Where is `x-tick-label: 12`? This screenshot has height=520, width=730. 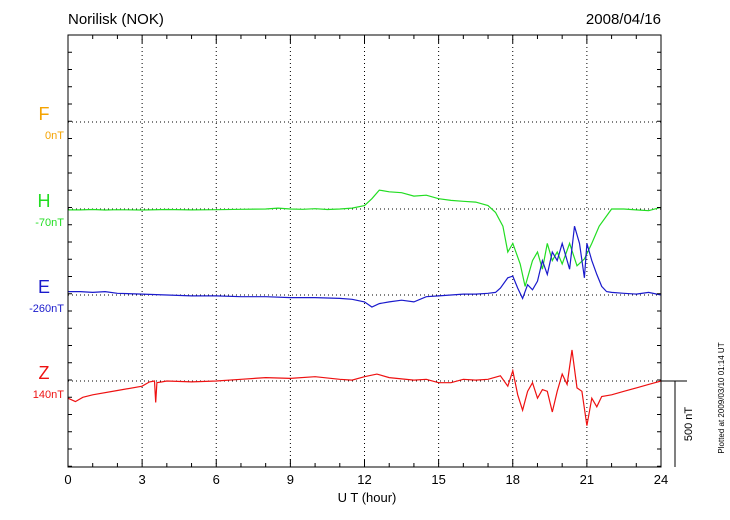 x-tick-label: 12 is located at coordinates (364, 479).